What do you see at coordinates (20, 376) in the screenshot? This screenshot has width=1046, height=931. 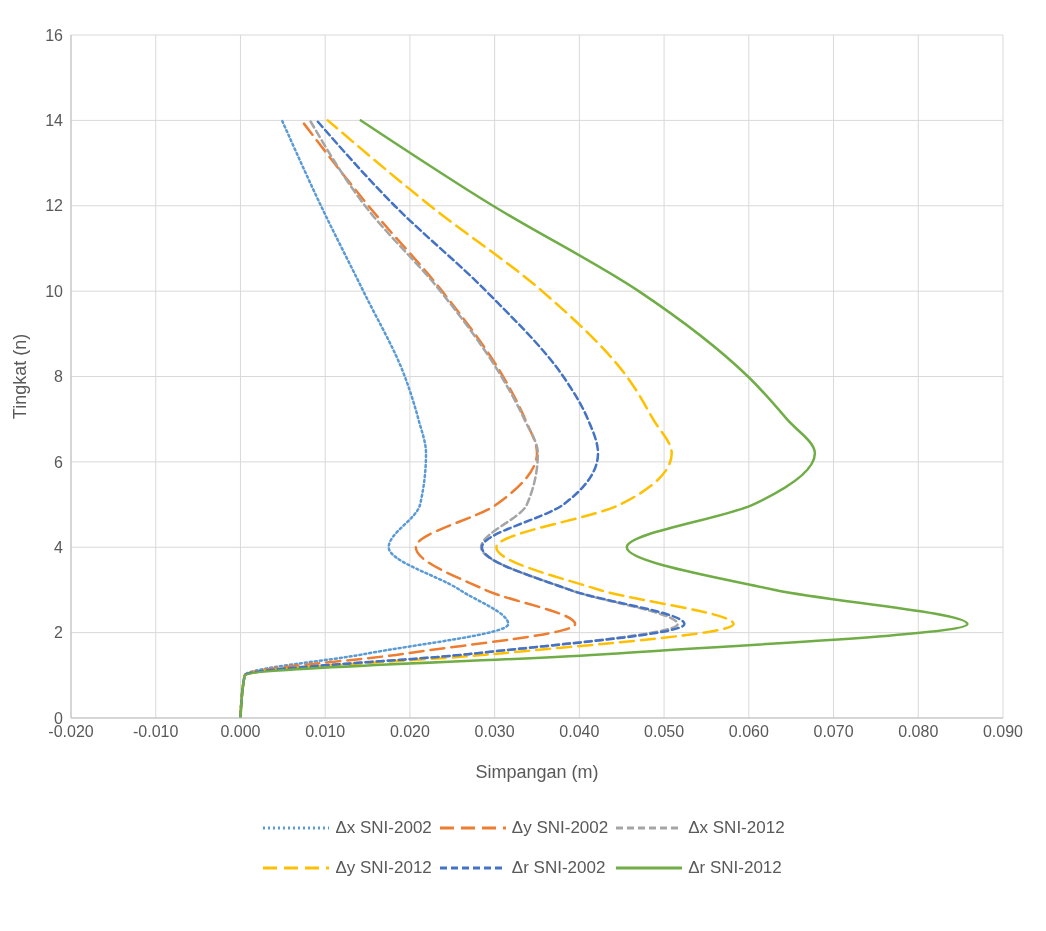 I see `y-axis-title: Tingkat (n)` at bounding box center [20, 376].